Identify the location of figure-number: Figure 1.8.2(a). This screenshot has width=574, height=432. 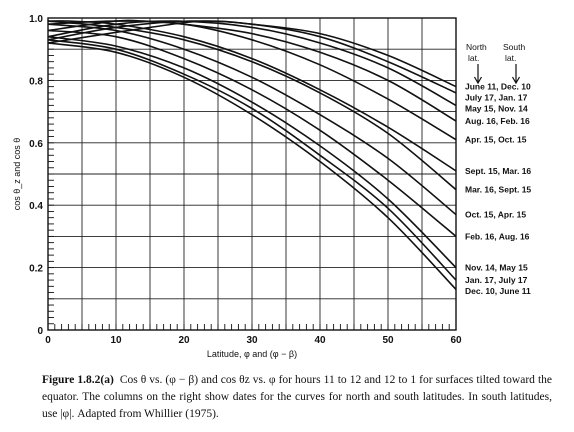
(78, 380).